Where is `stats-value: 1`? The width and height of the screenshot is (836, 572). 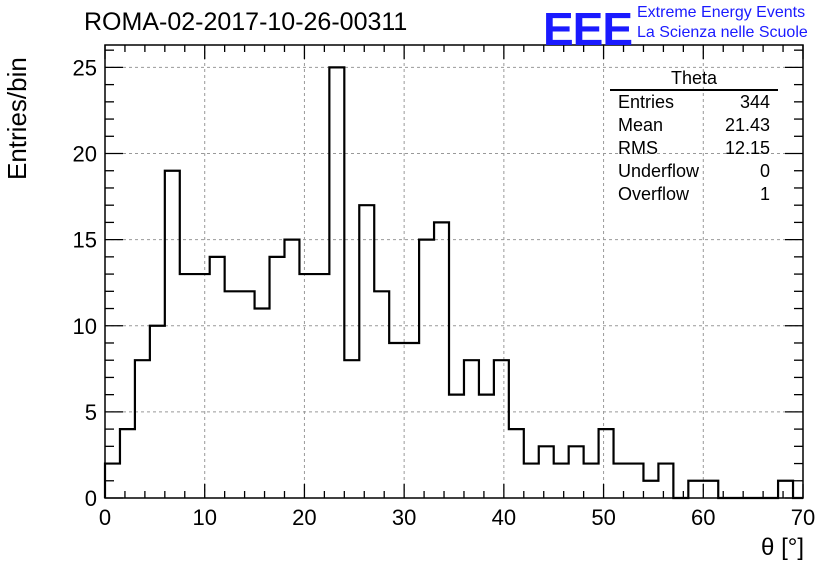 stats-value: 1 is located at coordinates (764, 194).